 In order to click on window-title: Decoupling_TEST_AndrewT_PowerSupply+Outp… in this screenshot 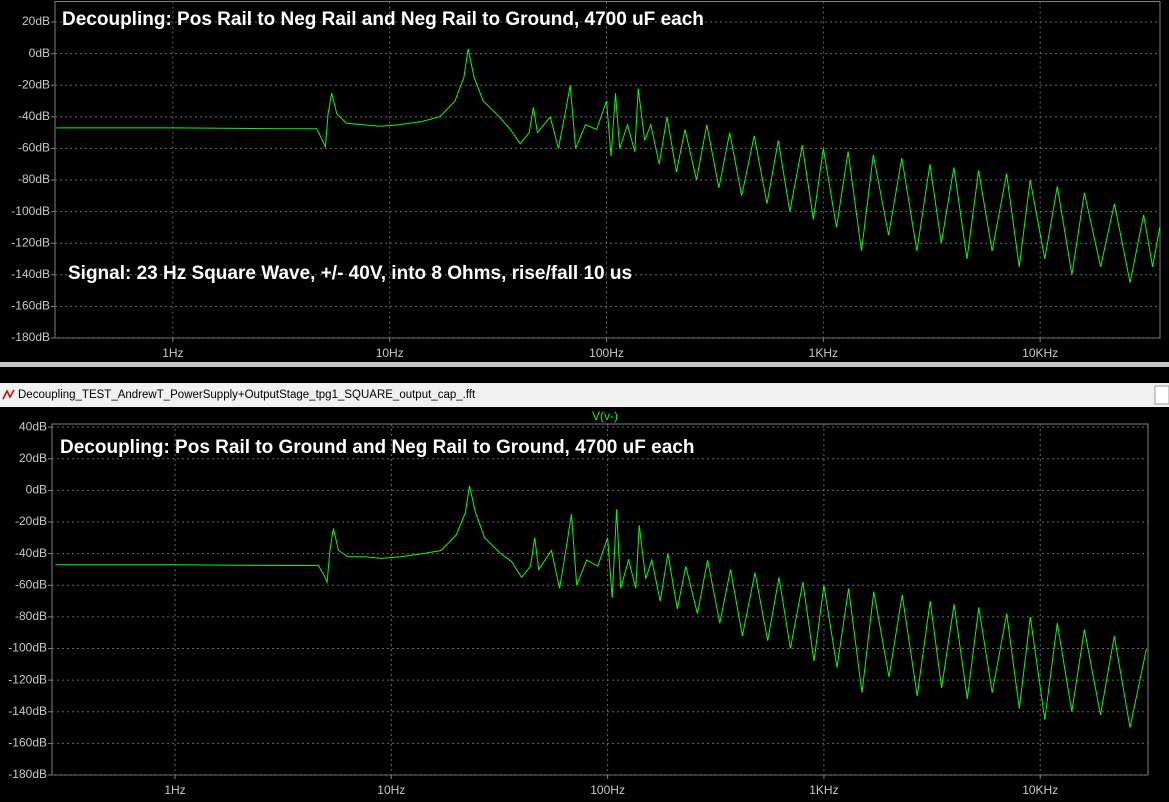, I will do `click(247, 395)`.